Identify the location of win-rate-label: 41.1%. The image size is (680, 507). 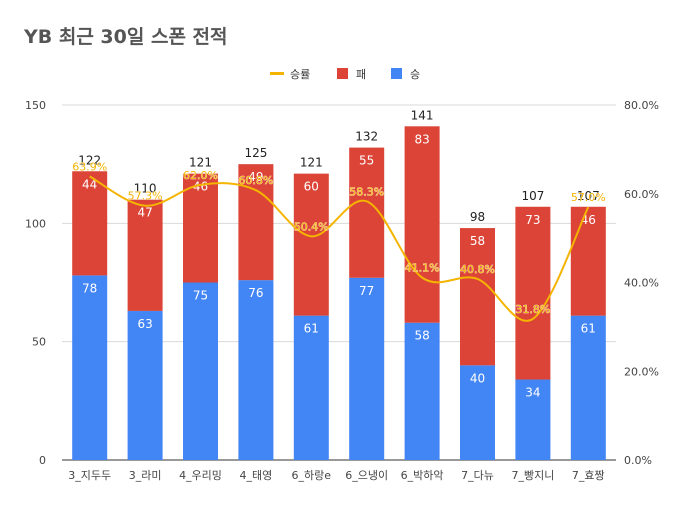
(422, 268).